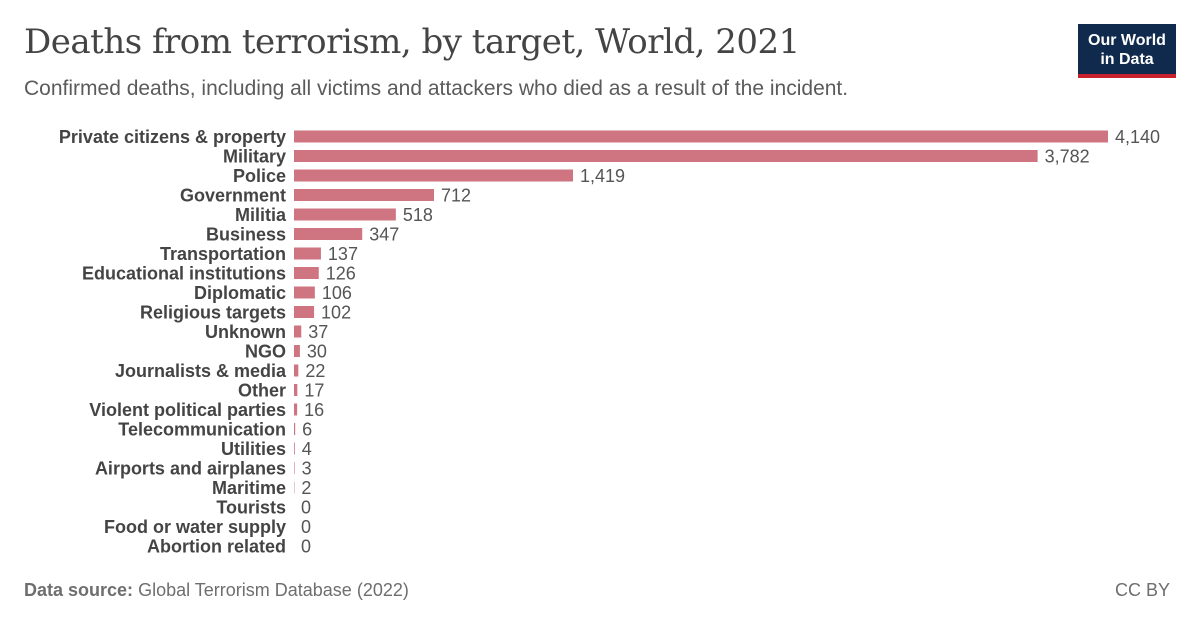 The width and height of the screenshot is (1200, 627). I want to click on category-label: Private citizens & property, so click(172, 137).